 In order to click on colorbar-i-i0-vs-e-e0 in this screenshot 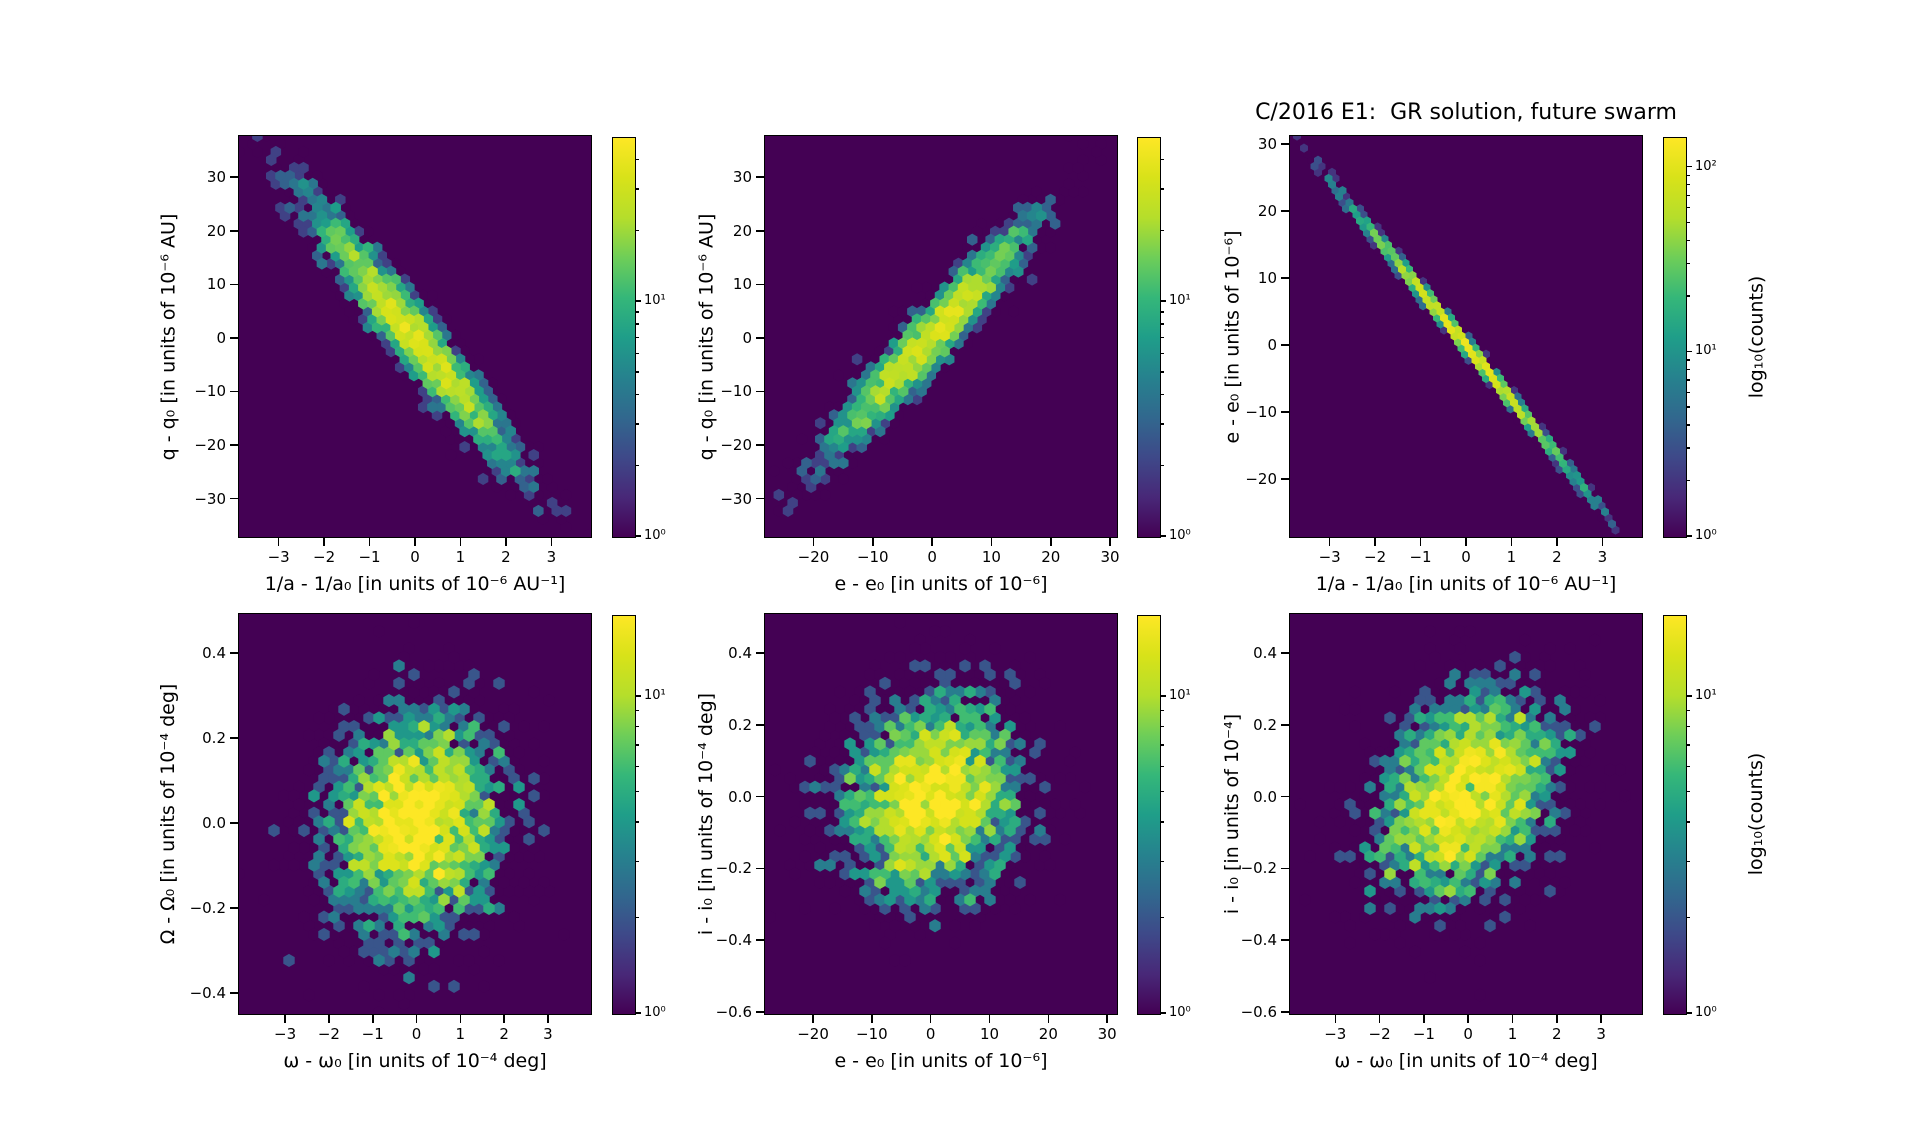, I will do `click(1149, 815)`.